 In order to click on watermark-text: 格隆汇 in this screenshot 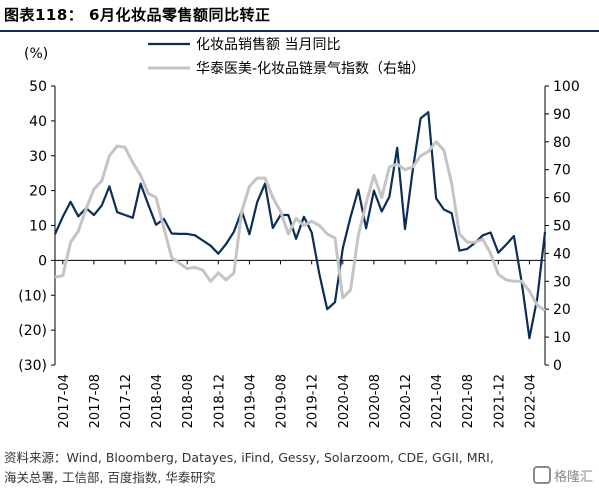, I will do `click(573, 477)`.